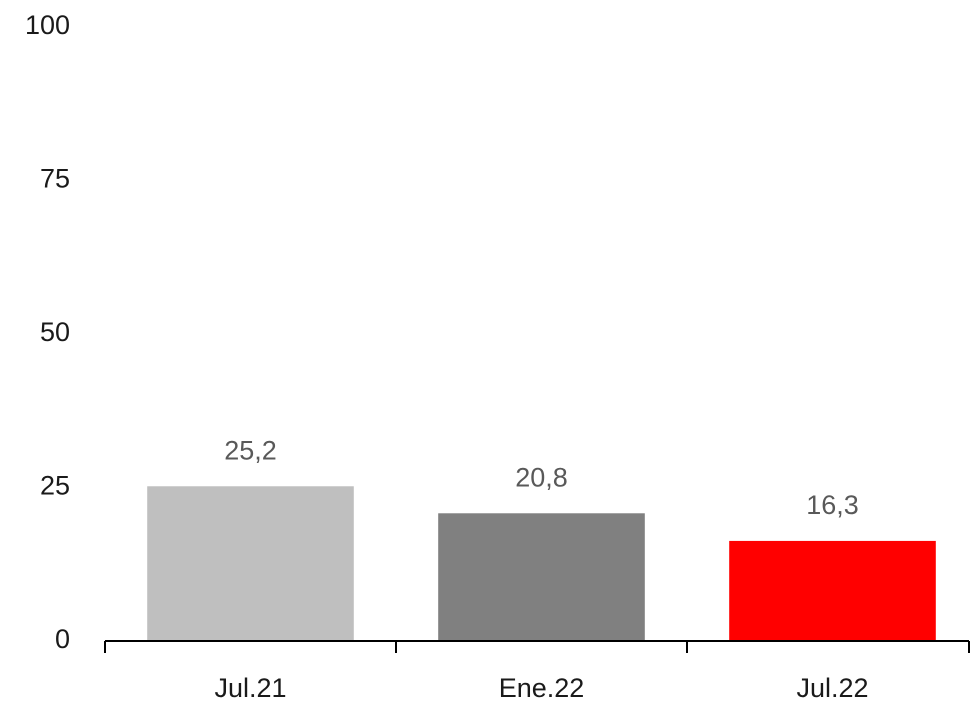 The height and width of the screenshot is (704, 971). Describe the element at coordinates (55, 486) in the screenshot. I see `y-tick-label: 25` at that location.